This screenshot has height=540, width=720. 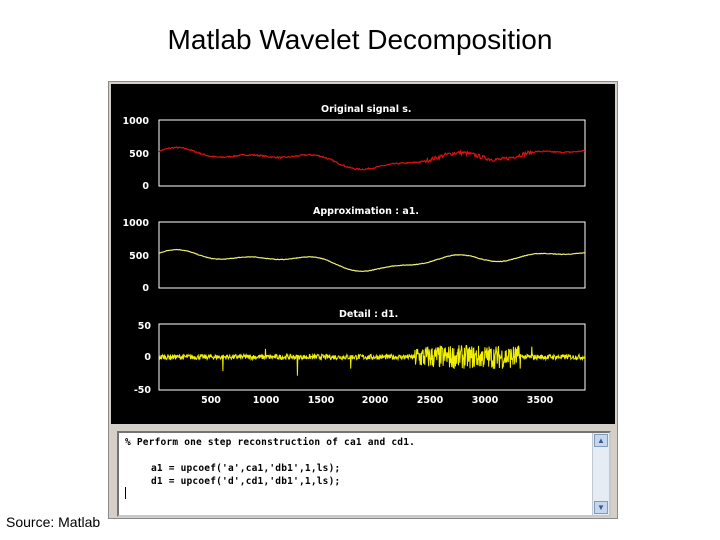 I want to click on text-cursor, so click(x=125, y=493).